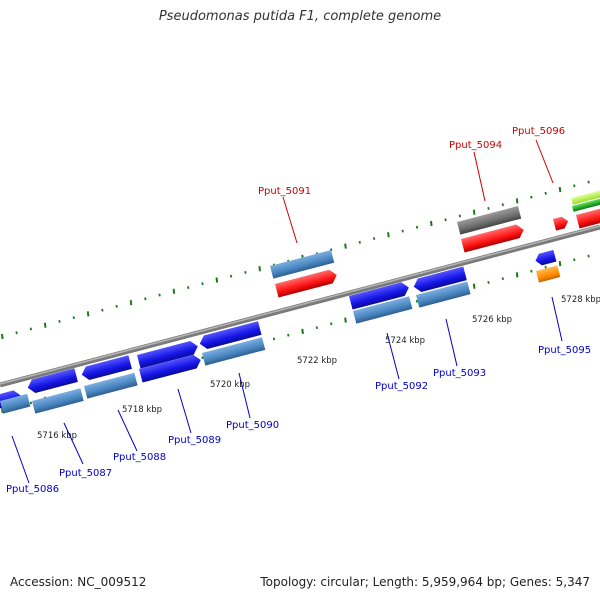  Describe the element at coordinates (439, 280) in the screenshot. I see `gene-5093-feature` at that location.